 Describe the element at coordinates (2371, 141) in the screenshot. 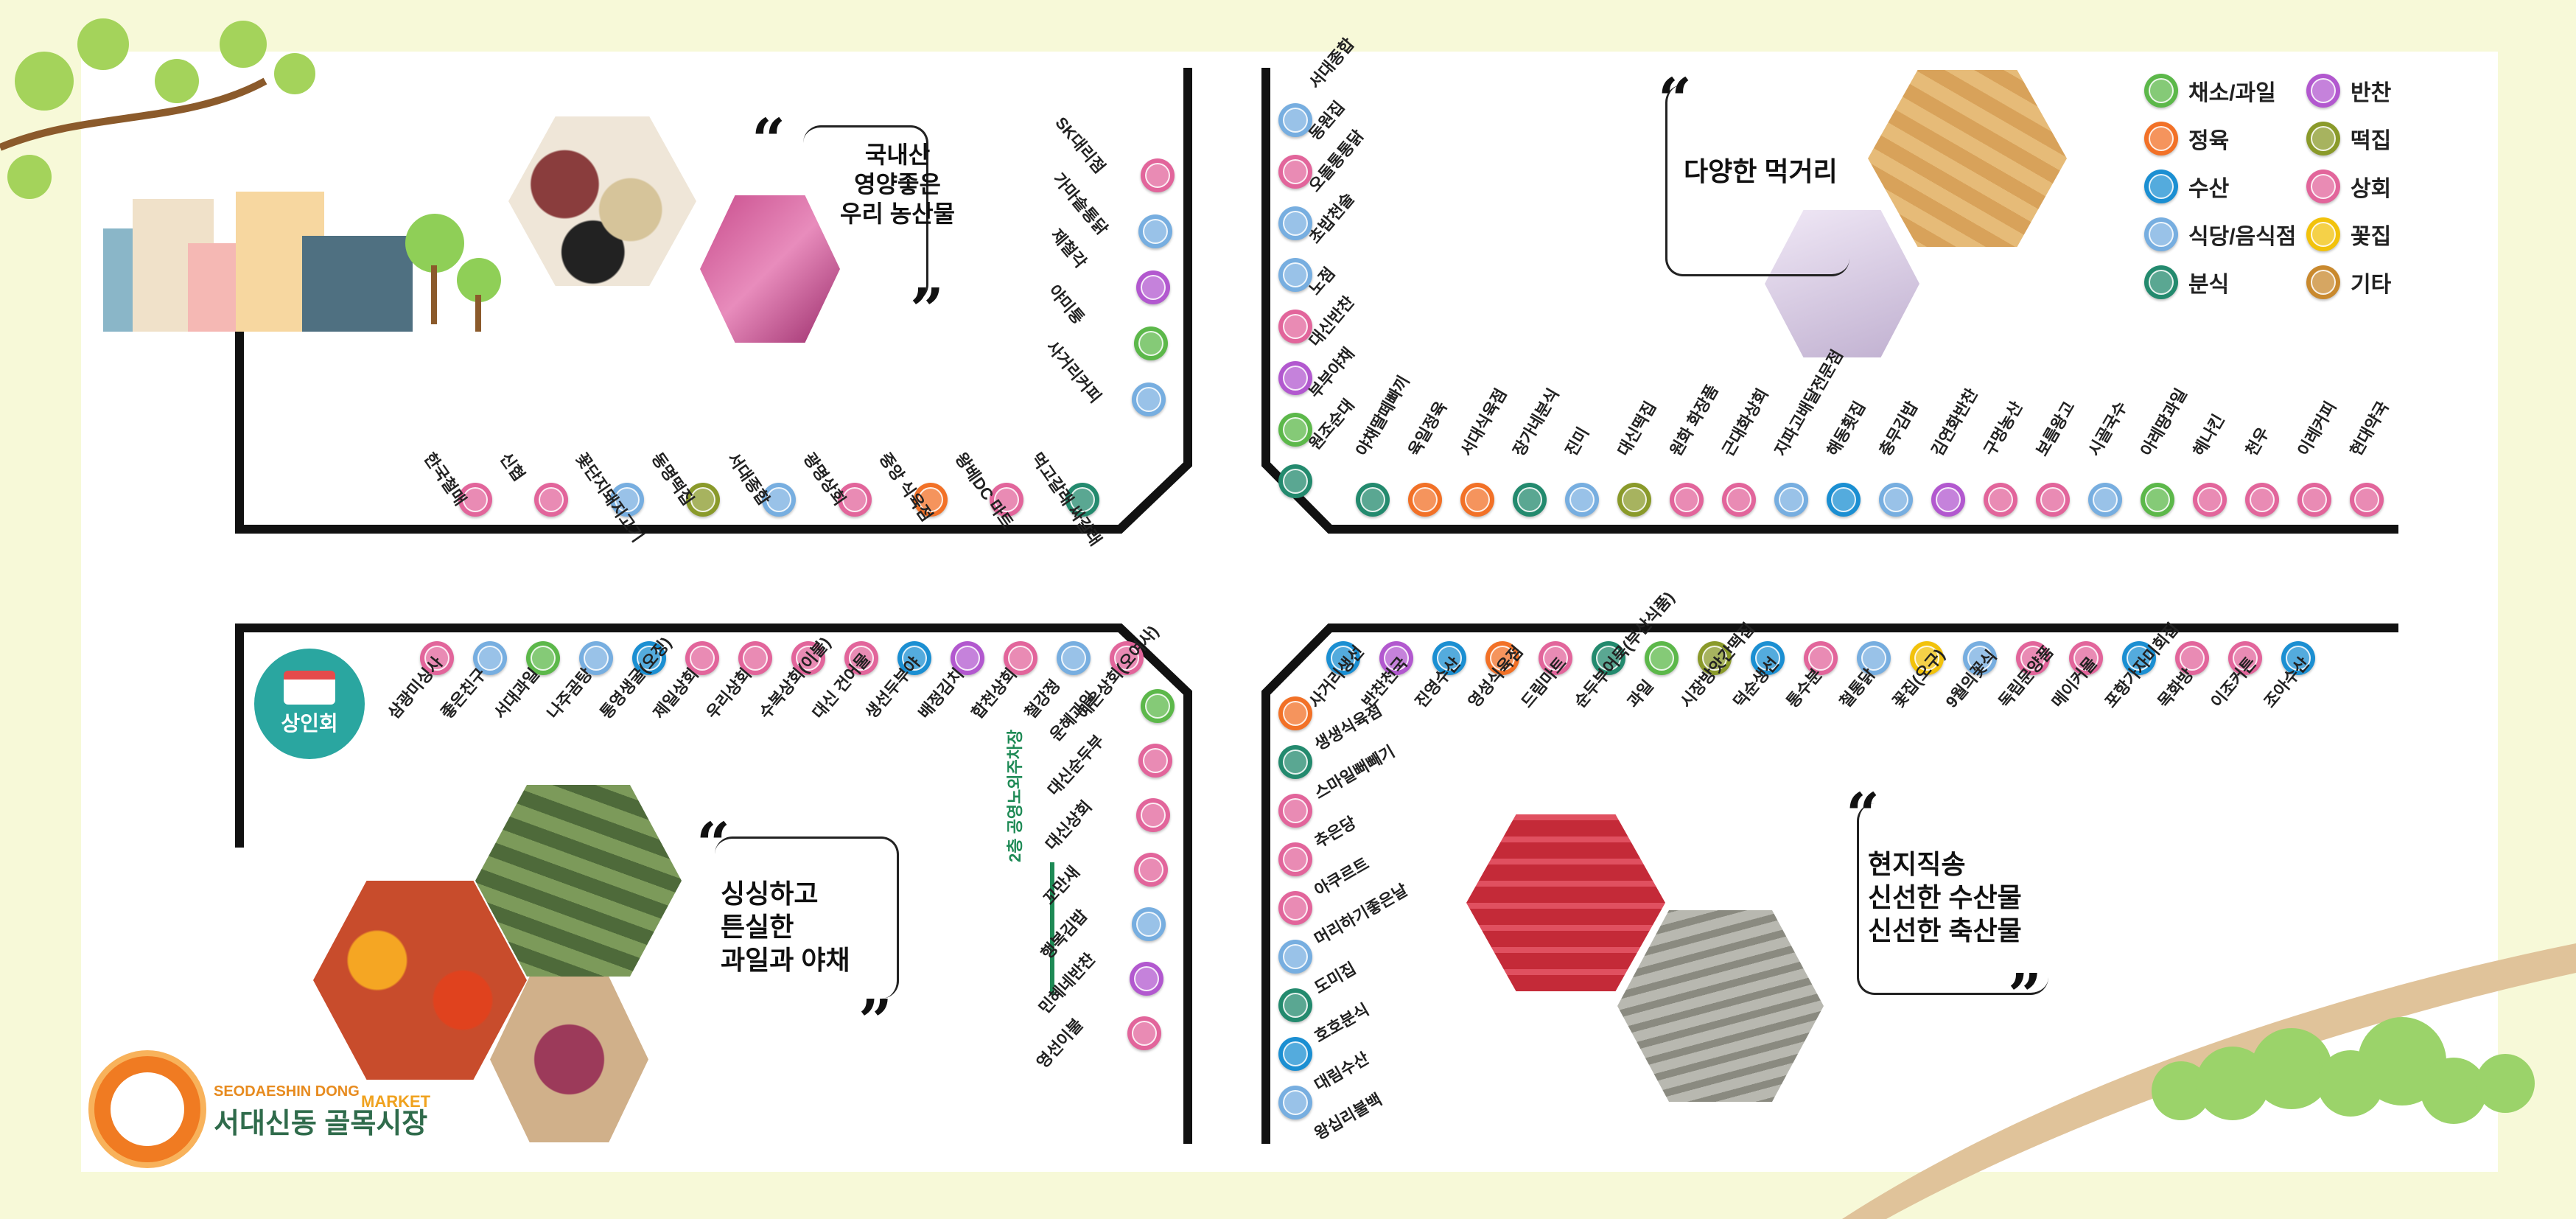

I see `legend-label: 떡집` at that location.